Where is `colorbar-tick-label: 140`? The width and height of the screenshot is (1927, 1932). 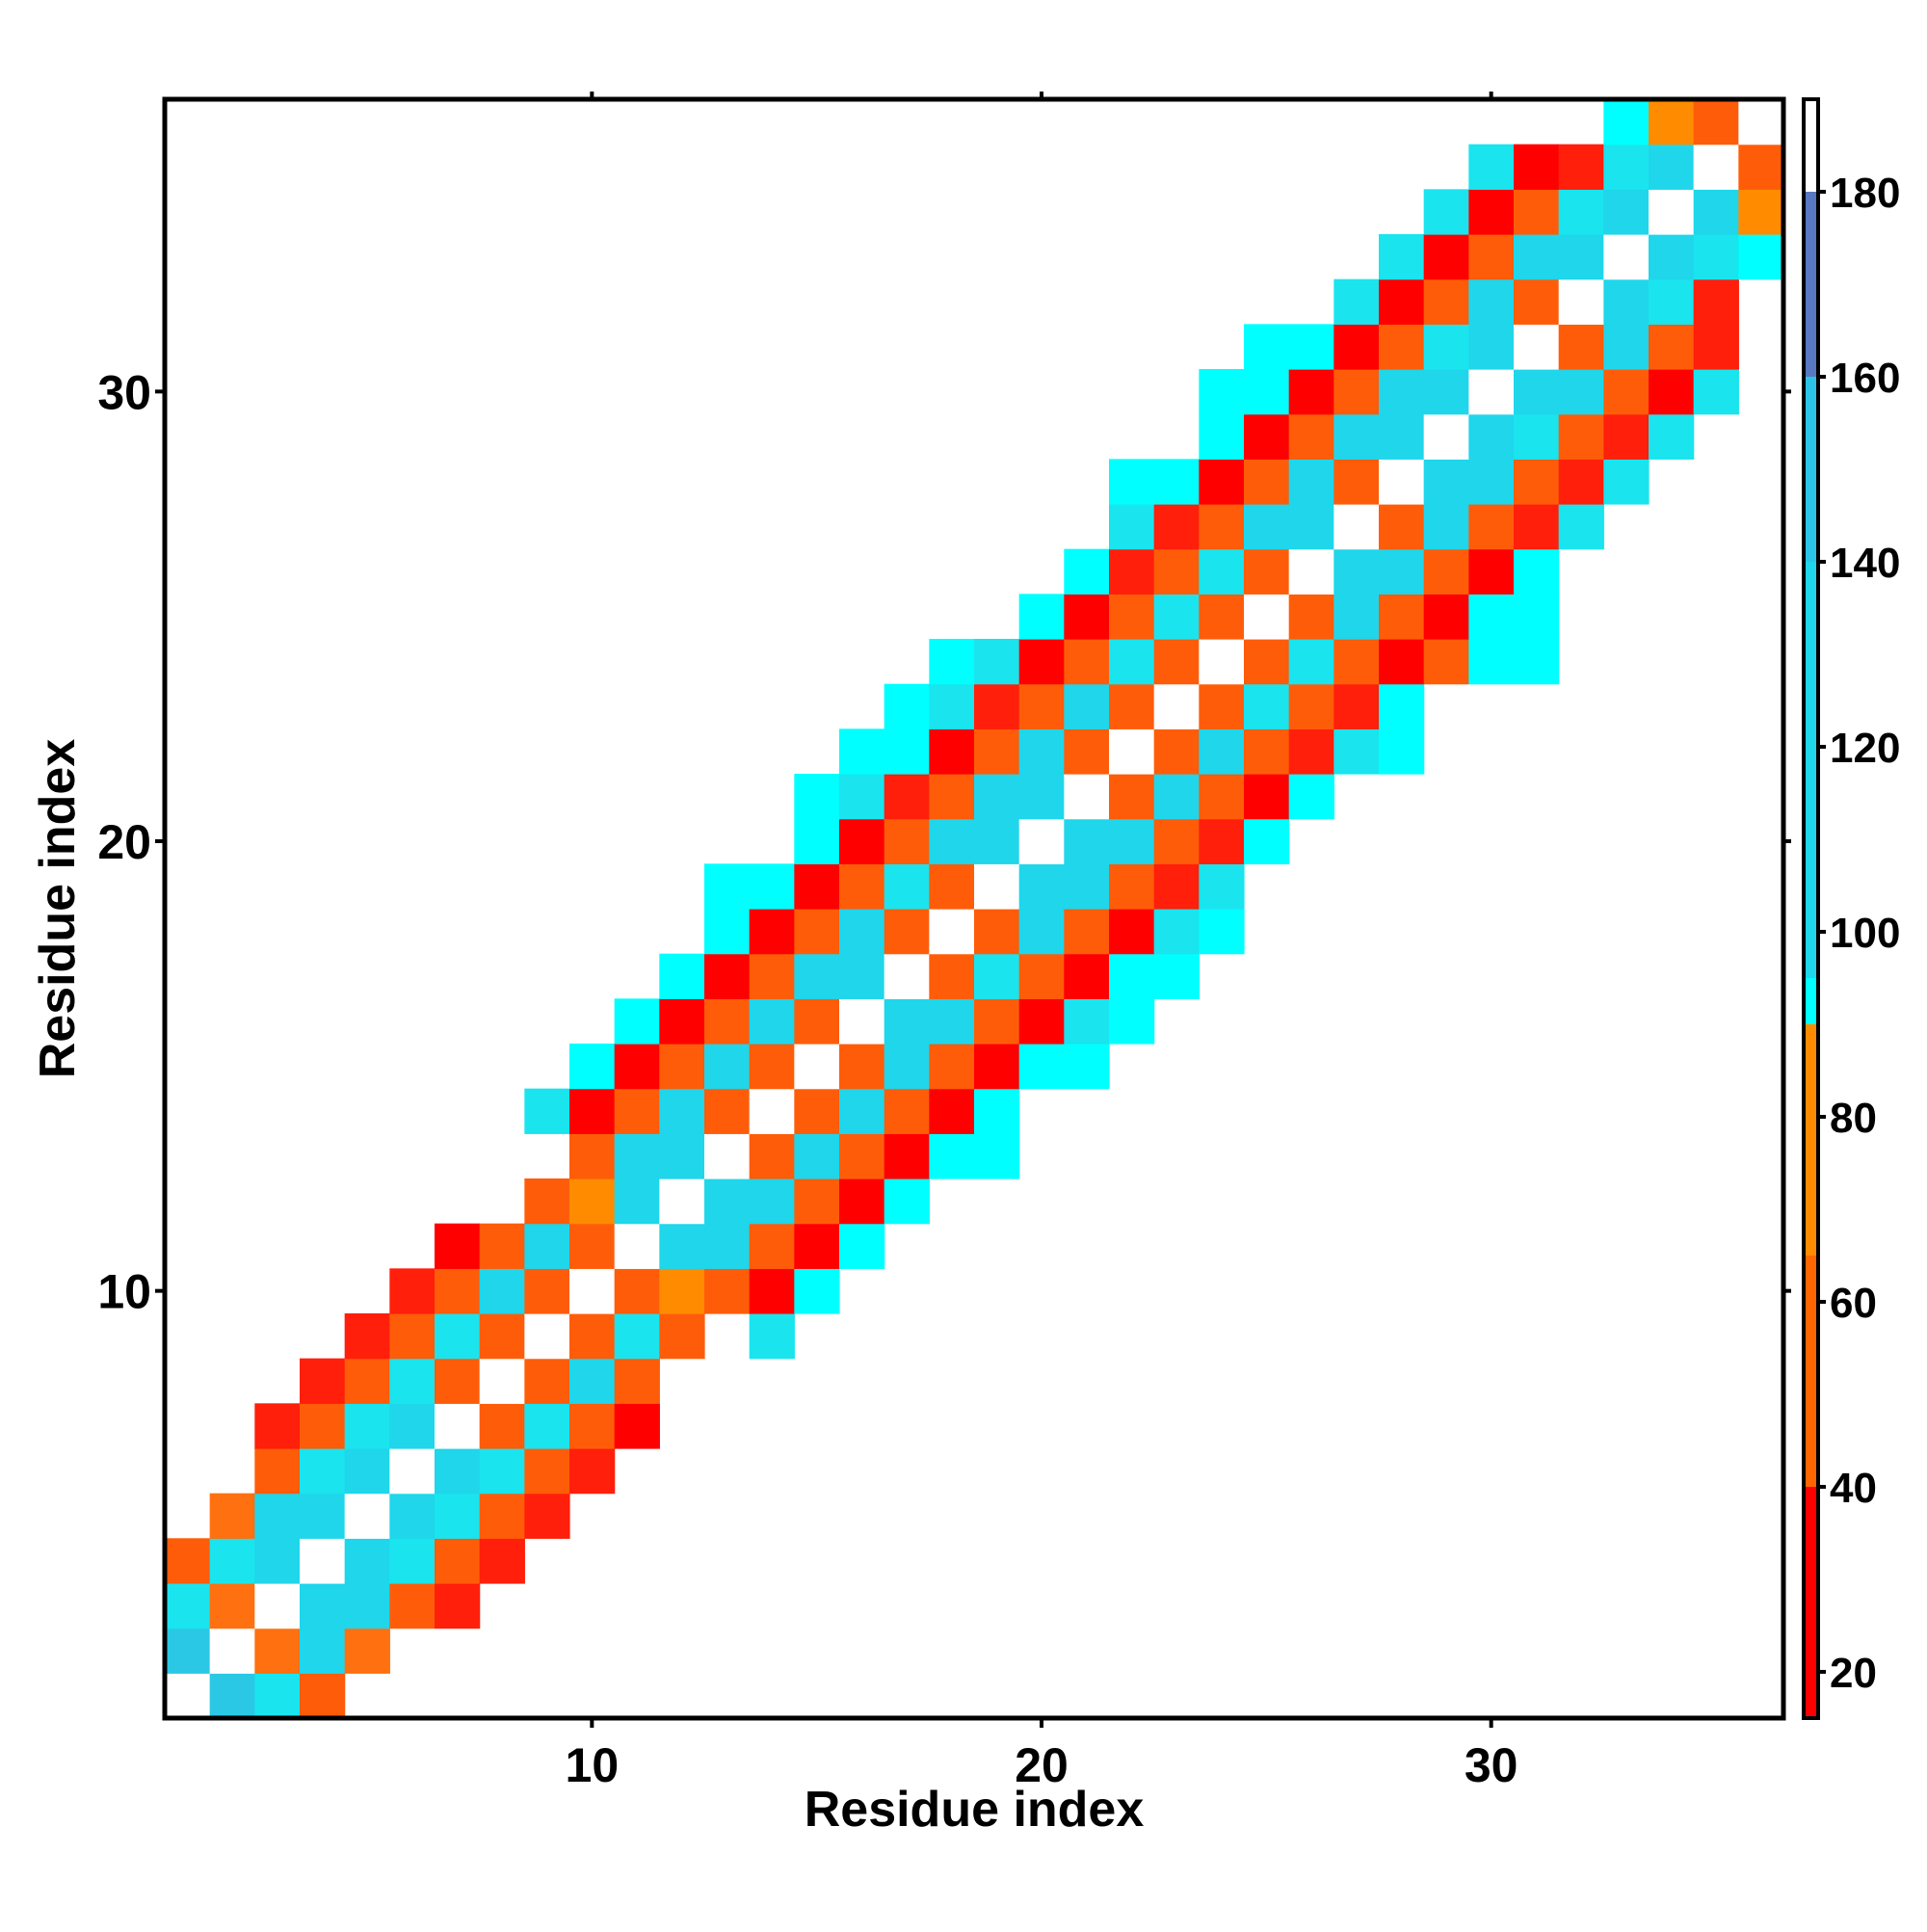 colorbar-tick-label: 140 is located at coordinates (1865, 563).